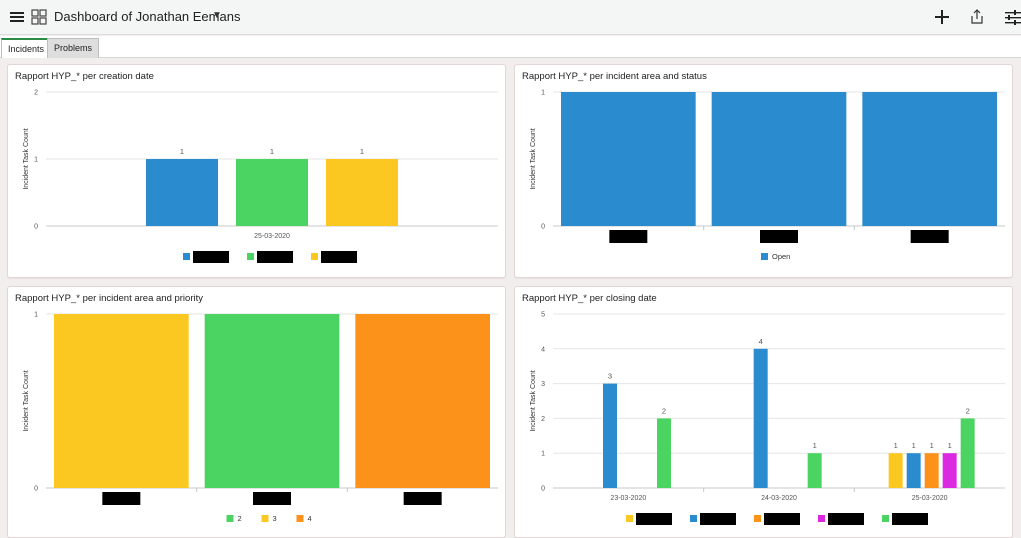 The image size is (1021, 538). I want to click on legend-label: 2, so click(240, 518).